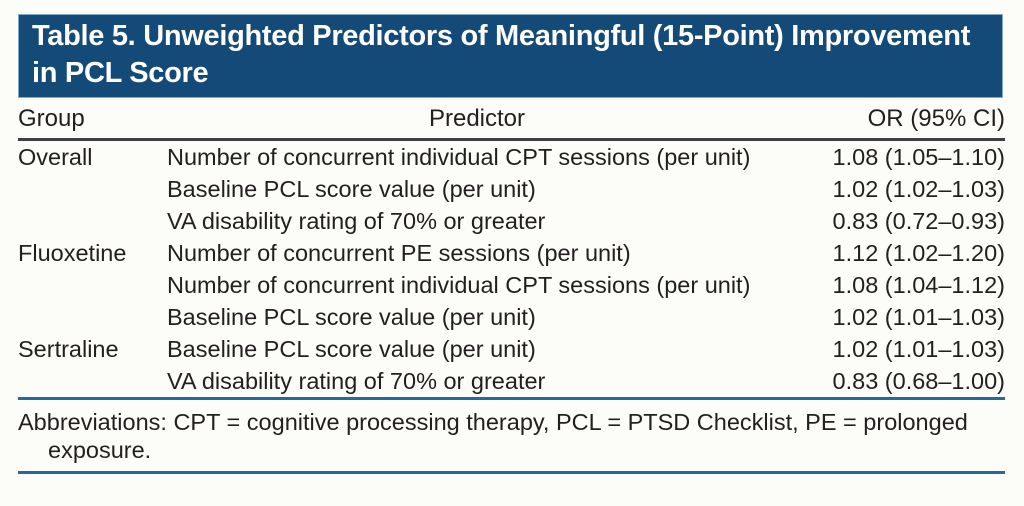  What do you see at coordinates (477, 118) in the screenshot?
I see `column-header-predictor: Predictor` at bounding box center [477, 118].